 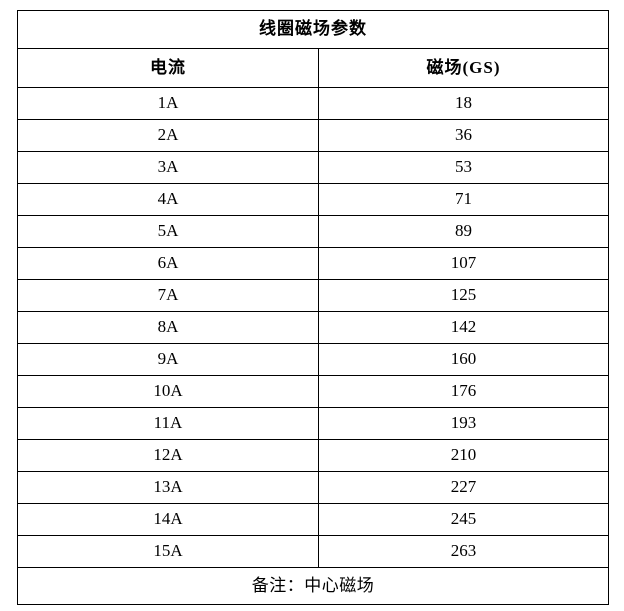 What do you see at coordinates (463, 551) in the screenshot?
I see `cell-magnetic-field: 263` at bounding box center [463, 551].